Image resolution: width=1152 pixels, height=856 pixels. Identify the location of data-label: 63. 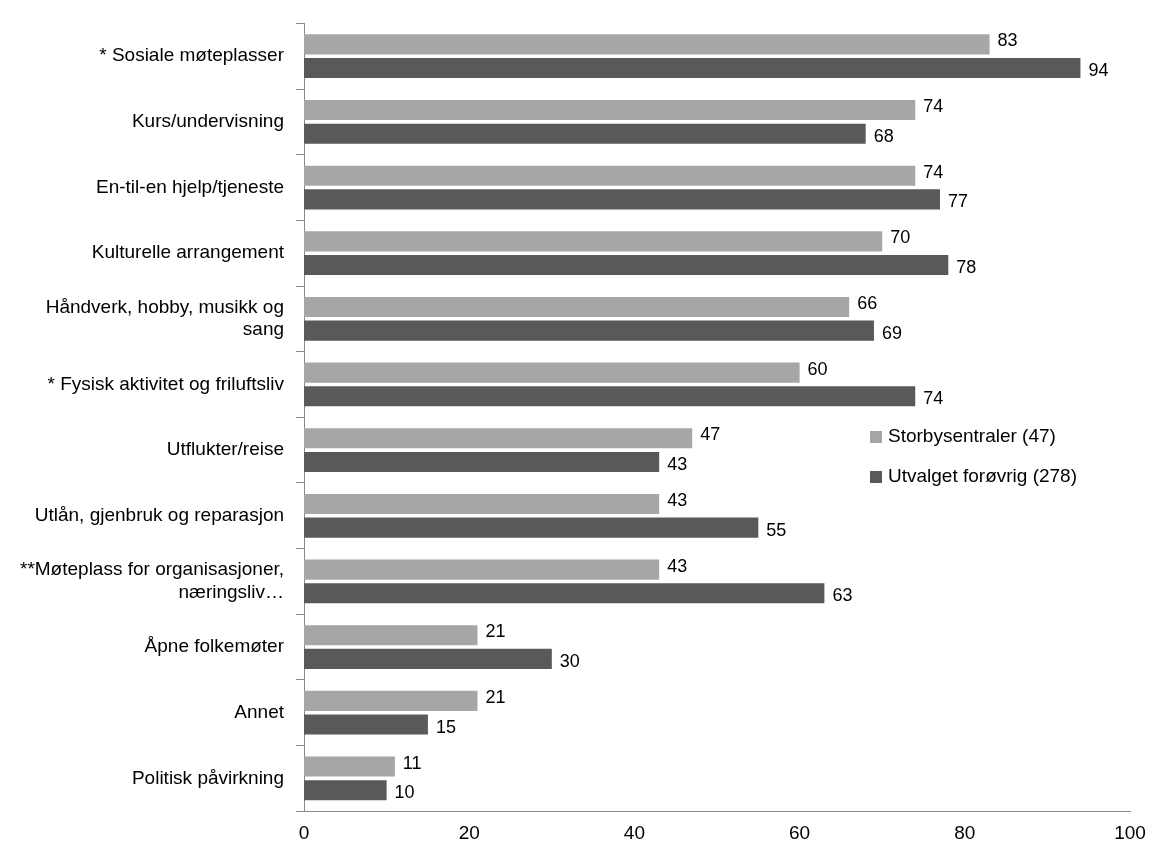
(842, 595).